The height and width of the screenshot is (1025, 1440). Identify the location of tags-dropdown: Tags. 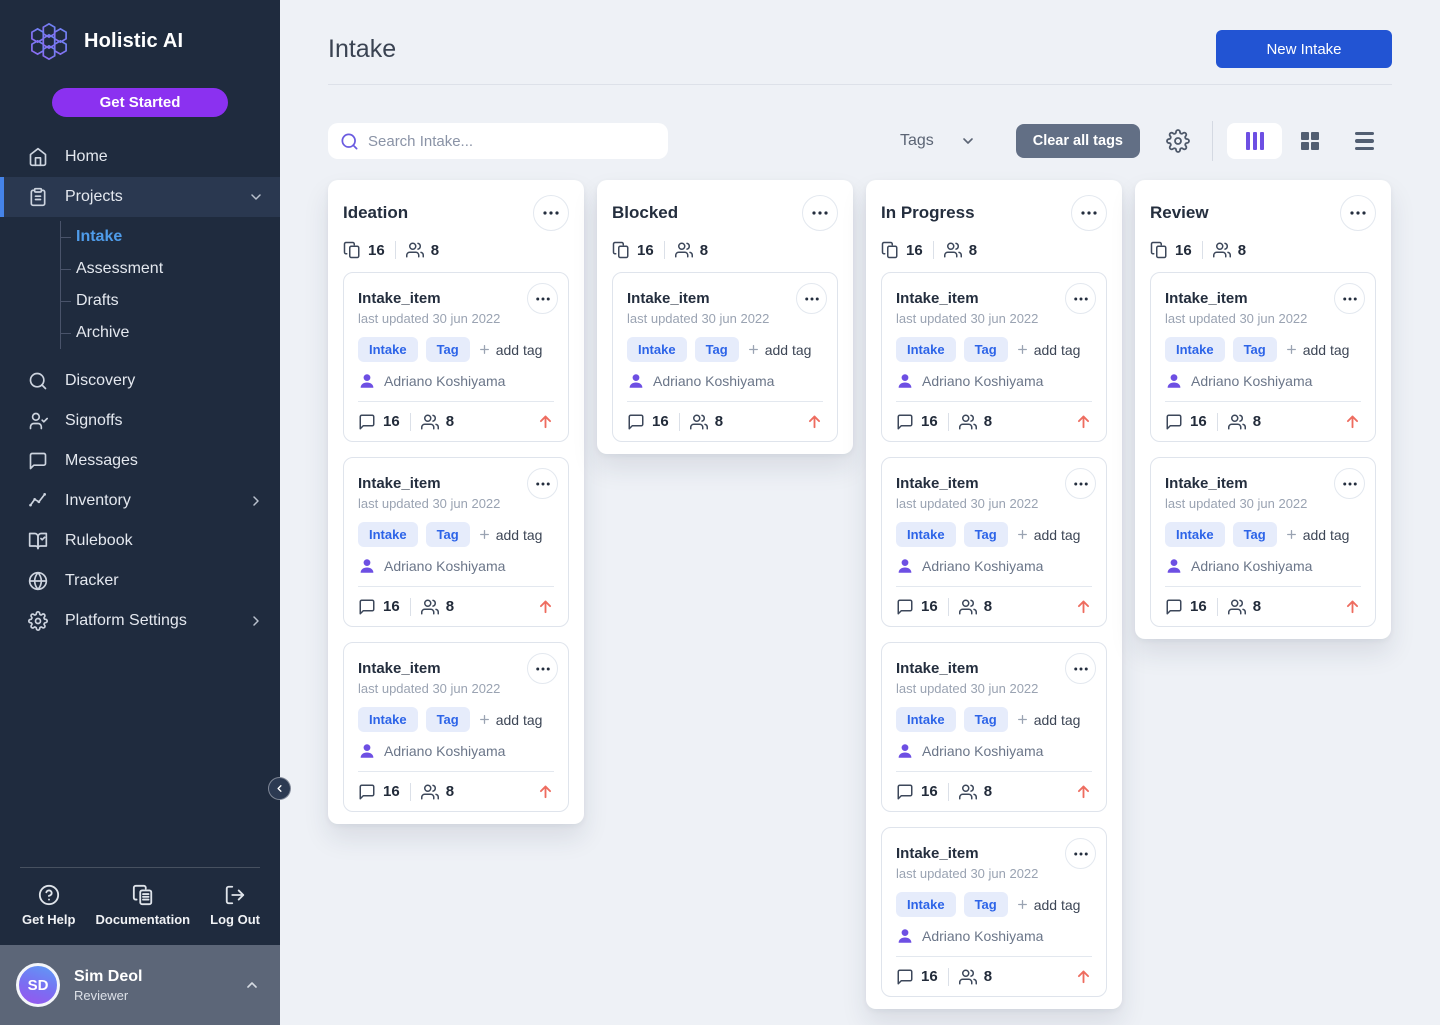
(938, 141).